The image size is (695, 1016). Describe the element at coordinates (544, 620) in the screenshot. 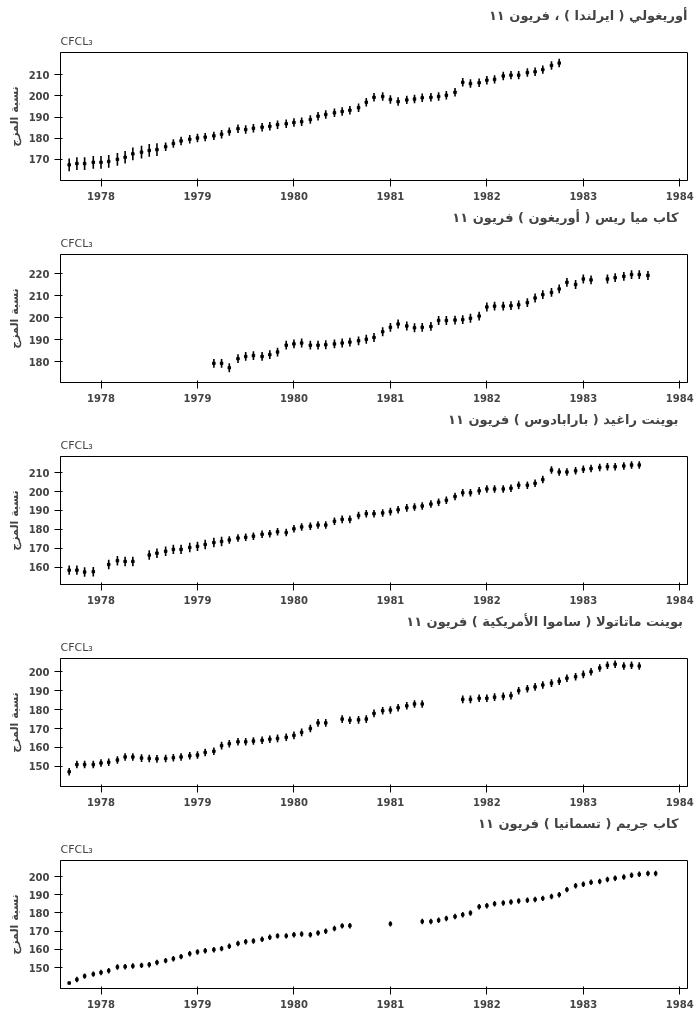

I see `chart-title: بوينت ماتاتولا ( ساموا الأمريكية ) فريون ١١` at that location.